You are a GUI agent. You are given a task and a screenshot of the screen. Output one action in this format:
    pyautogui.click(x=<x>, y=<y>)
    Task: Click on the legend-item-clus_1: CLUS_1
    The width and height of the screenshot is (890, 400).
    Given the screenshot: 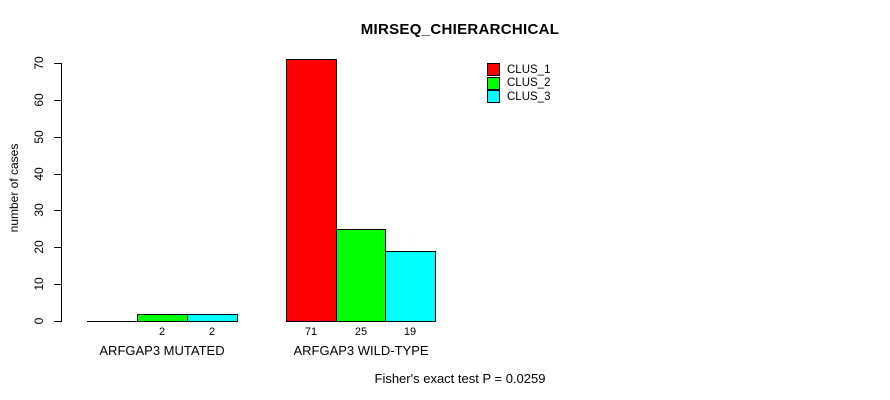 What is the action you would take?
    pyautogui.click(x=518, y=70)
    